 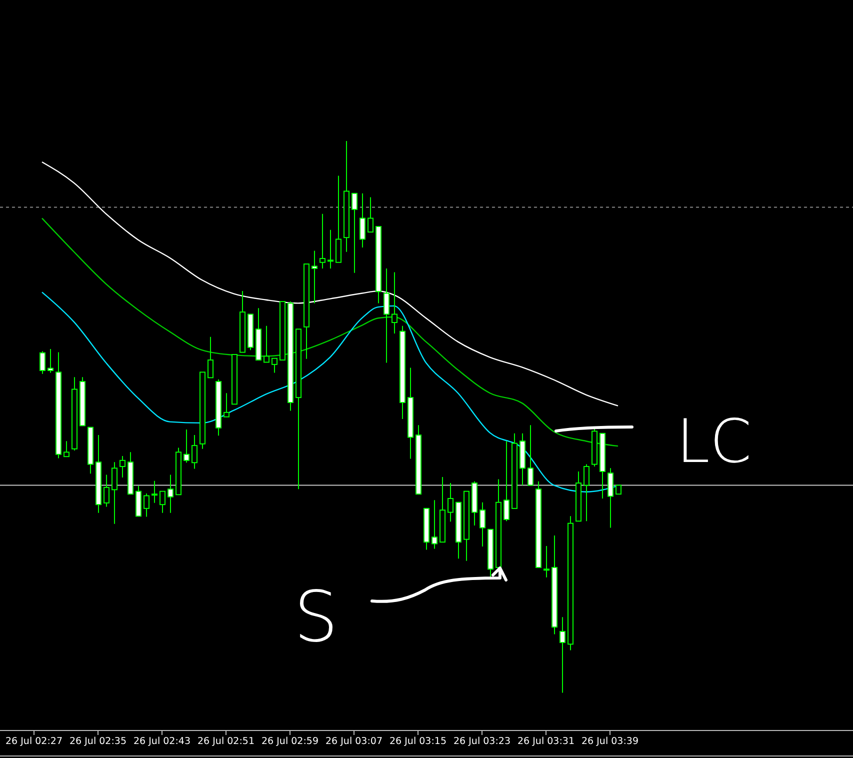 I want to click on x-tick-label: 26 Jul 02:43, so click(x=162, y=741).